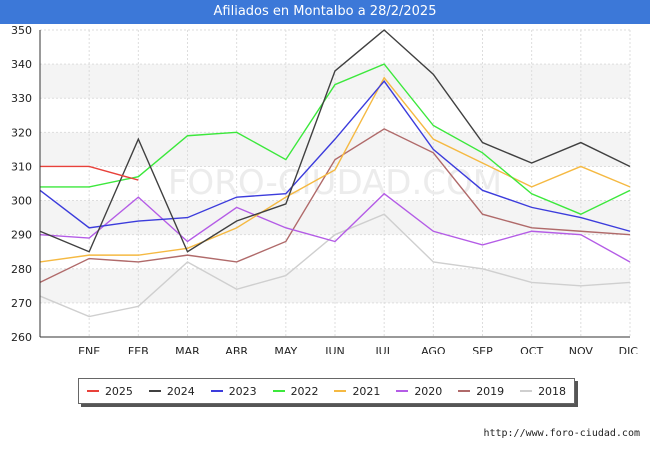 This screenshot has width=650, height=450. I want to click on x-tick-label: ABR, so click(236, 349).